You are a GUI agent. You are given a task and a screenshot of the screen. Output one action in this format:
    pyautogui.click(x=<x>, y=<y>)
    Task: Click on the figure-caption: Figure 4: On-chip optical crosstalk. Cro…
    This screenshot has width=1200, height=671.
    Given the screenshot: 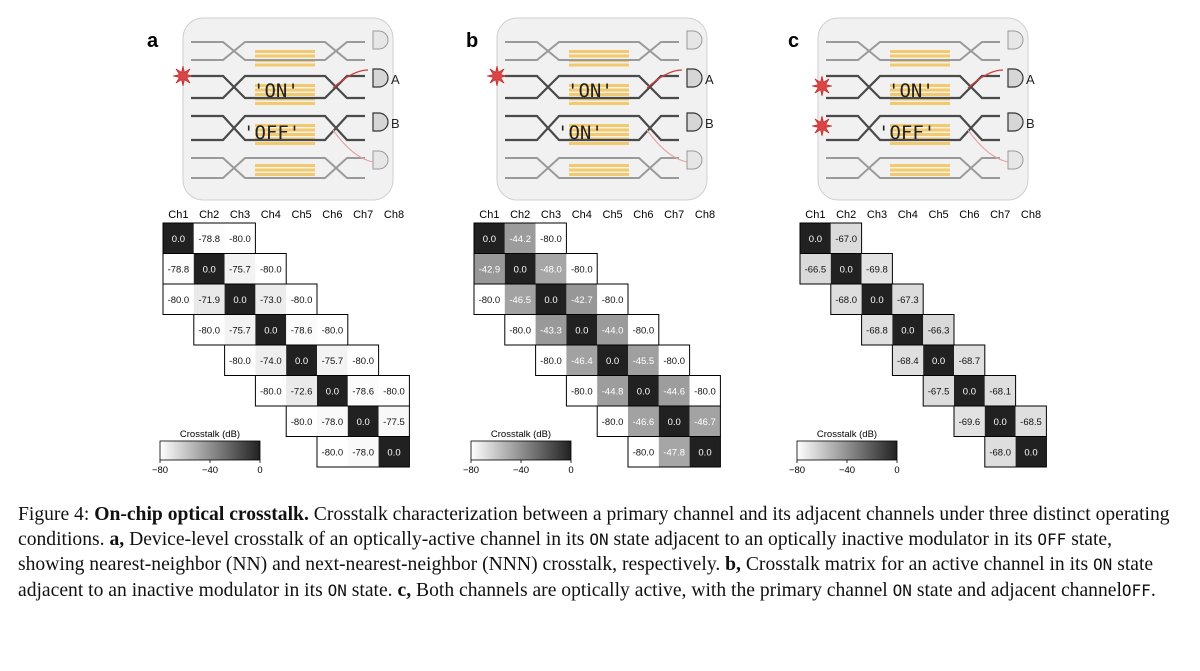 What is the action you would take?
    pyautogui.click(x=600, y=552)
    